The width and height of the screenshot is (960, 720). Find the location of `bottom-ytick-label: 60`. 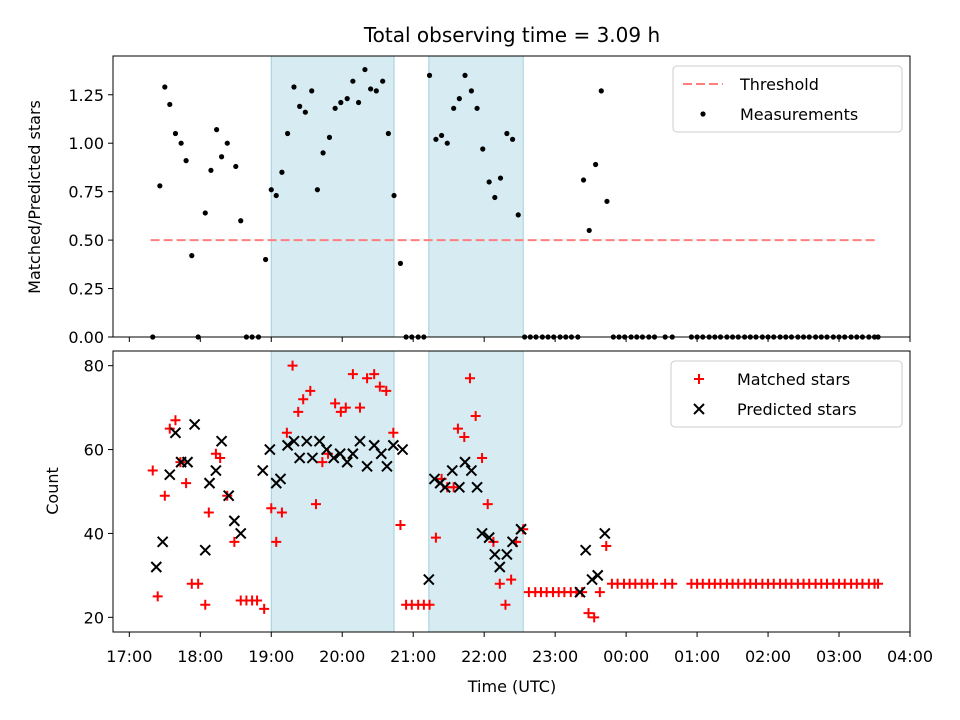

bottom-ytick-label: 60 is located at coordinates (94, 450).